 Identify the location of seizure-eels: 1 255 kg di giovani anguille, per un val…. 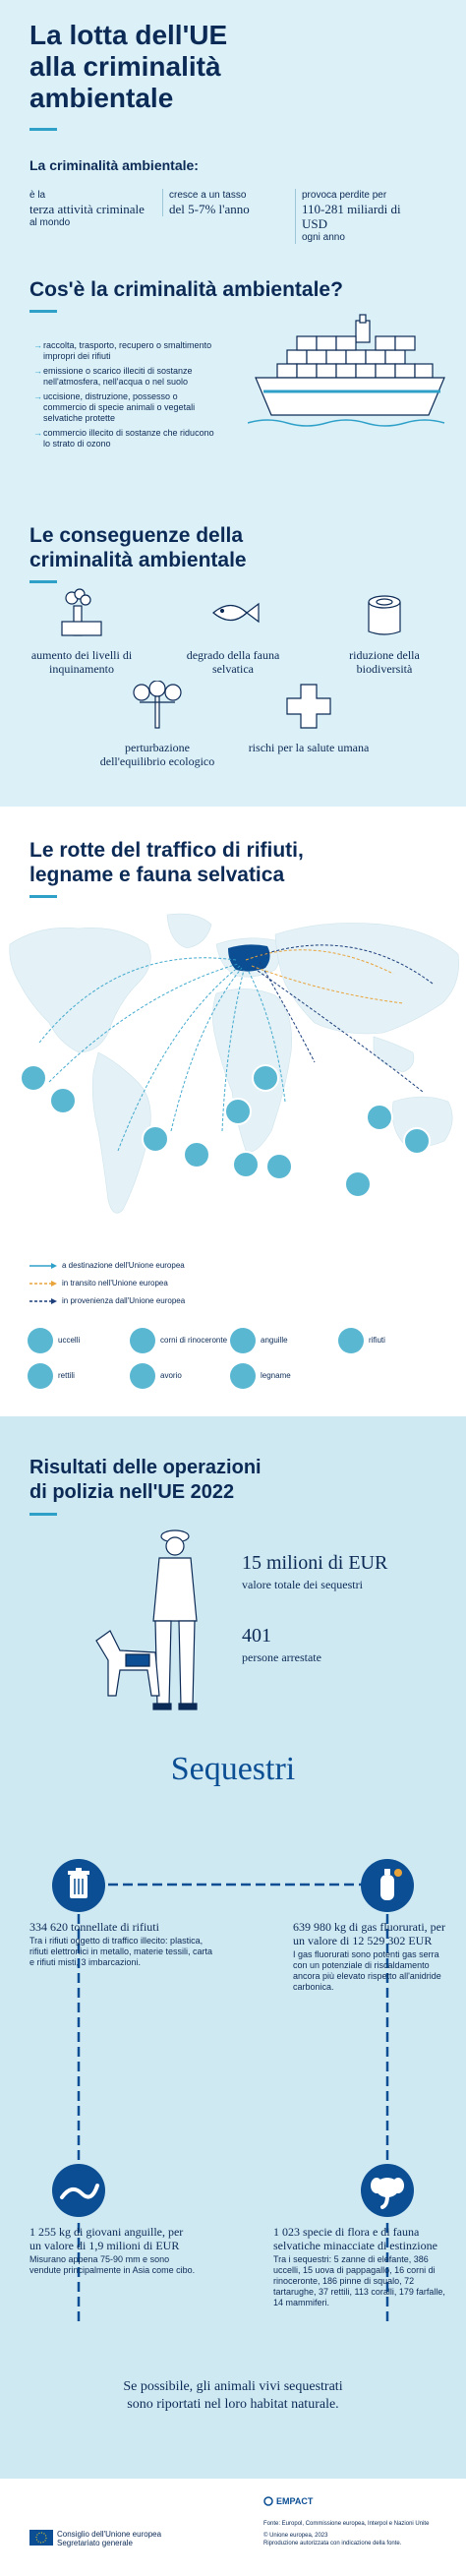
(112, 2250).